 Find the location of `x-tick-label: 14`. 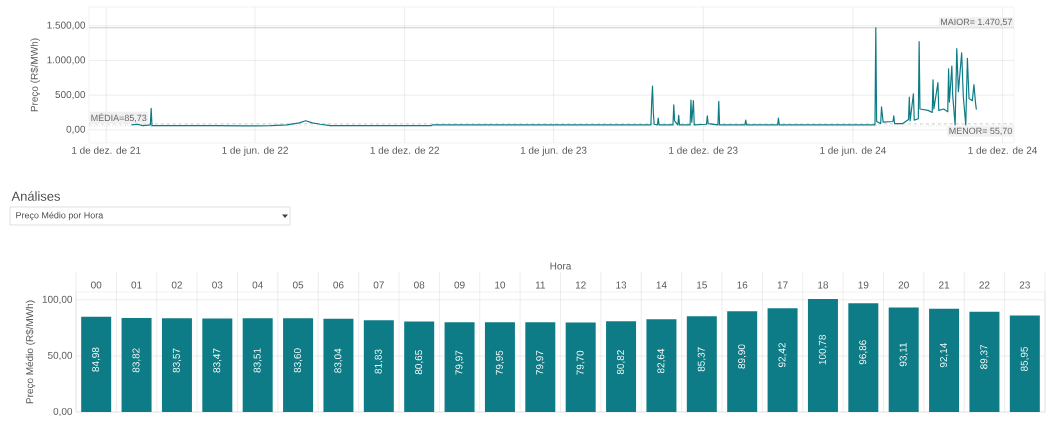

x-tick-label: 14 is located at coordinates (661, 285).